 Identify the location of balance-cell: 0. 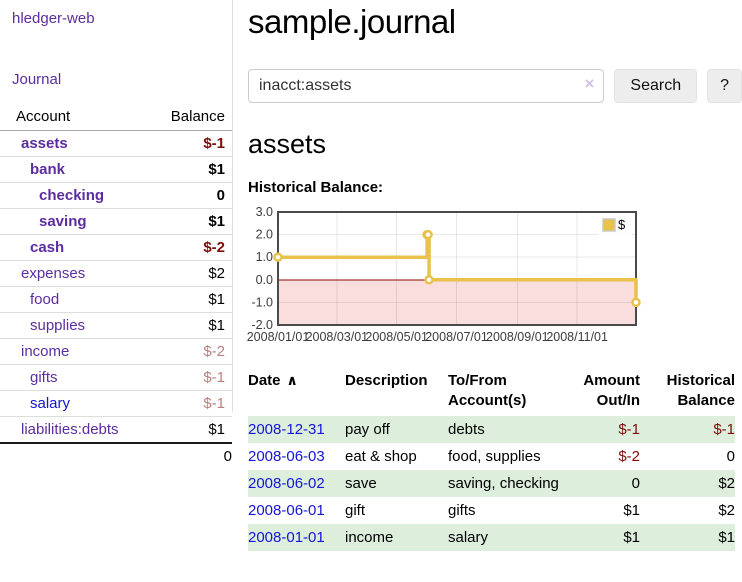
(730, 457).